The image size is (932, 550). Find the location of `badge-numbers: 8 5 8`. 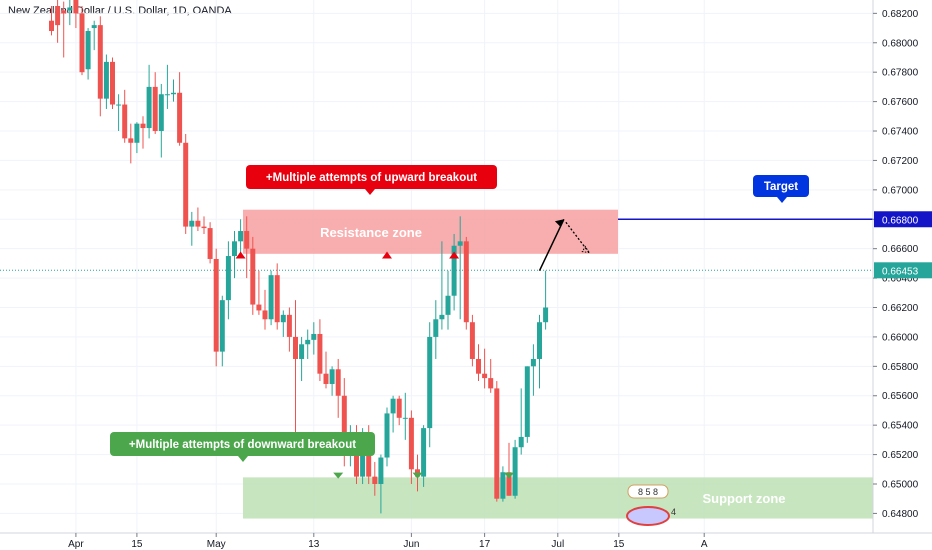

badge-numbers: 8 5 8 is located at coordinates (648, 492).